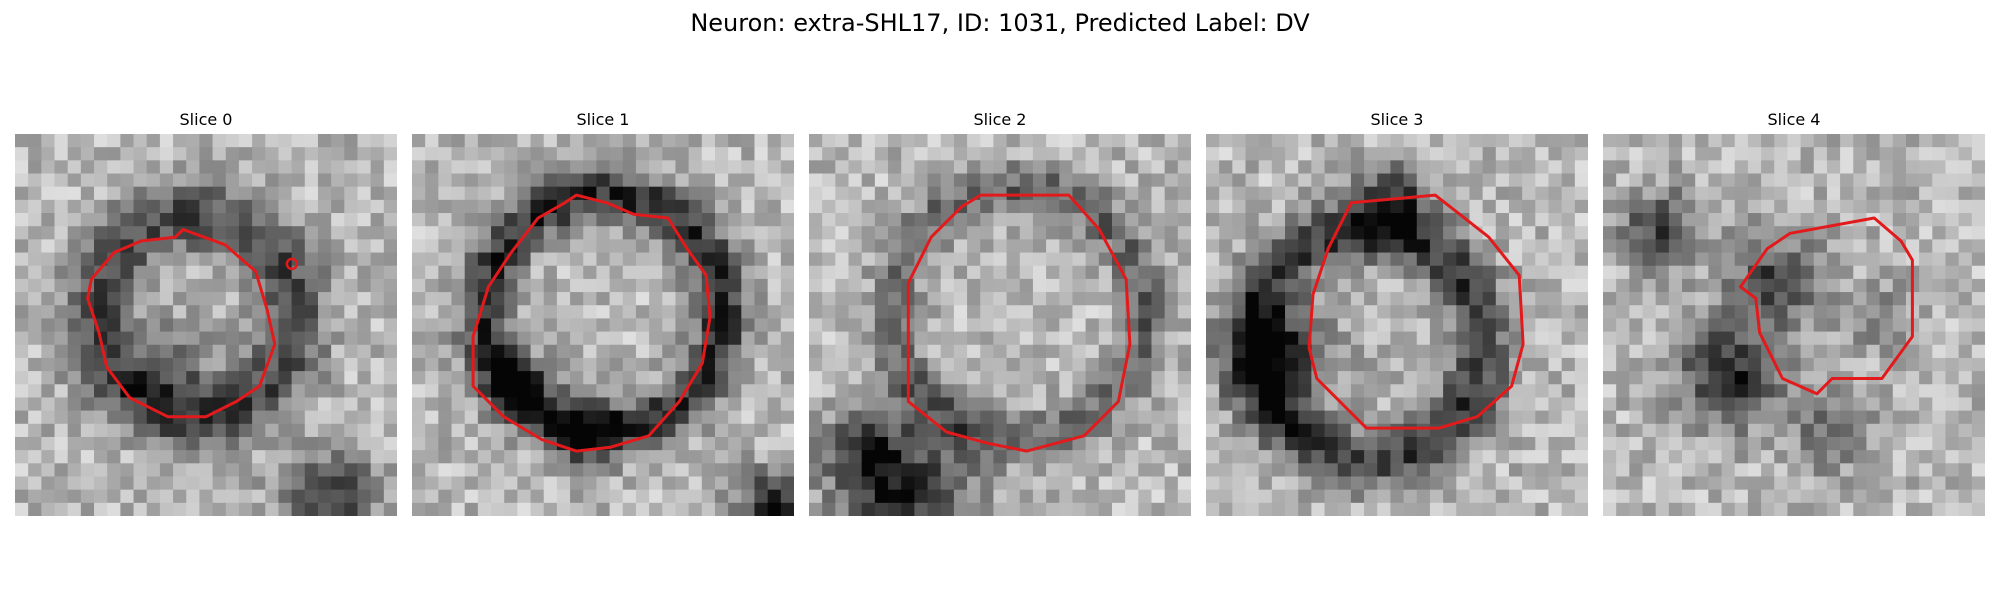 This screenshot has height=600, width=2000. What do you see at coordinates (292, 264) in the screenshot?
I see `segmentation-contour-small` at bounding box center [292, 264].